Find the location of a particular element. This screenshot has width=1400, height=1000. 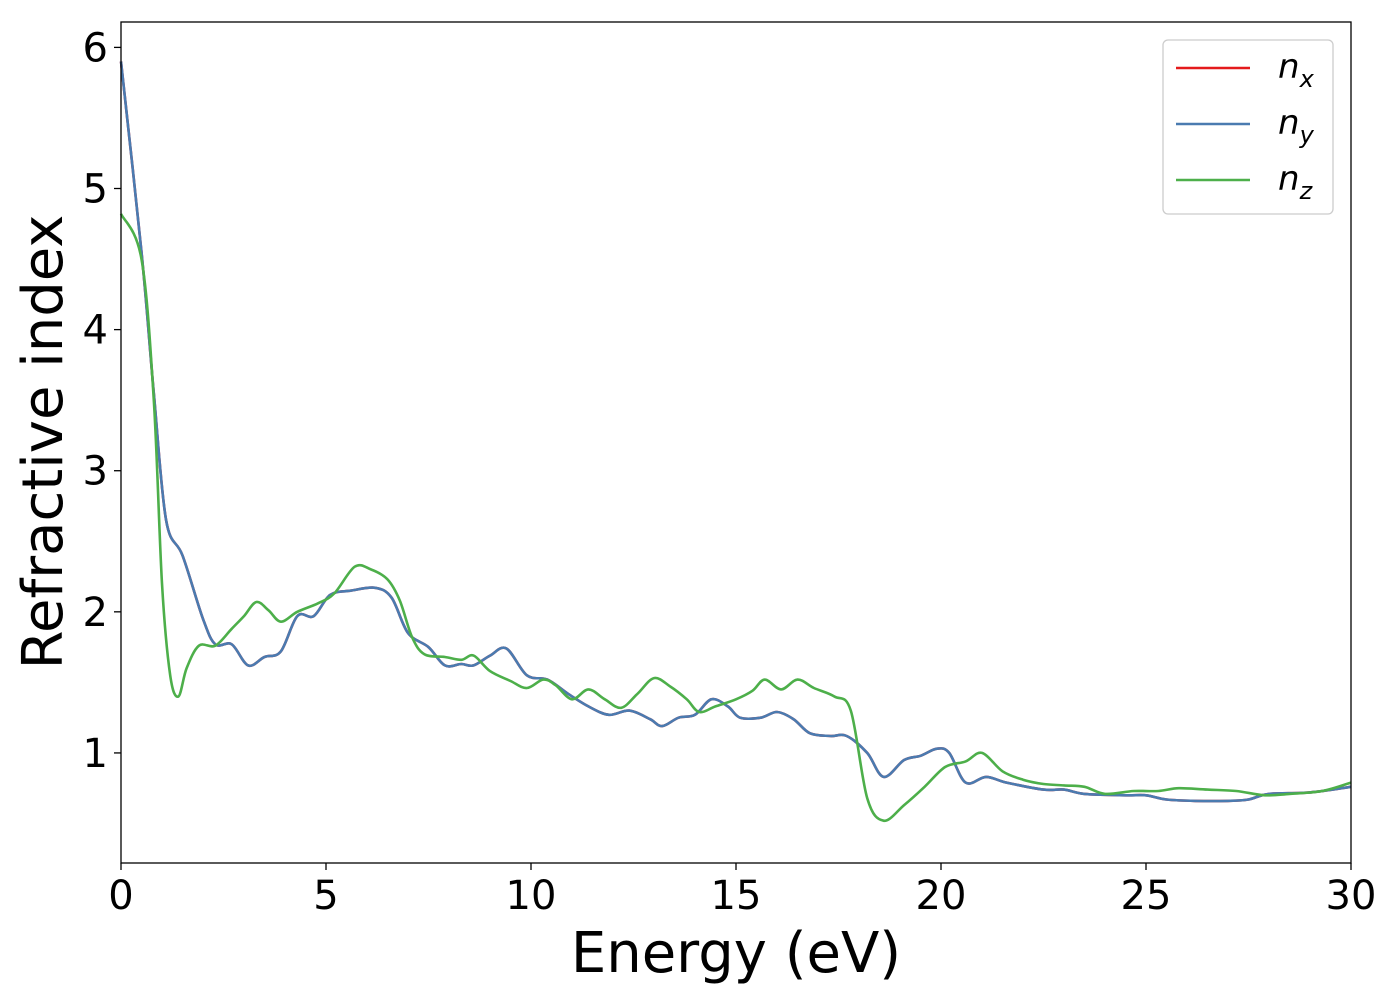

x-tick-label: 20 is located at coordinates (941, 896).